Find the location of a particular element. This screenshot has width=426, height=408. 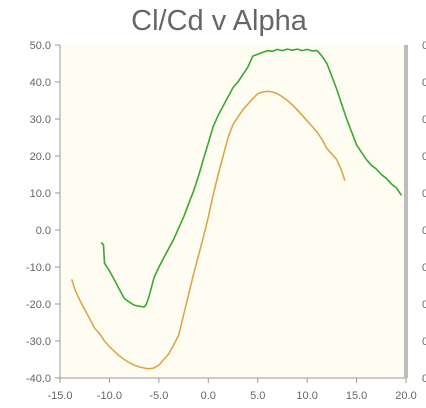

y-tick-label: 50.0 is located at coordinates (40, 46).